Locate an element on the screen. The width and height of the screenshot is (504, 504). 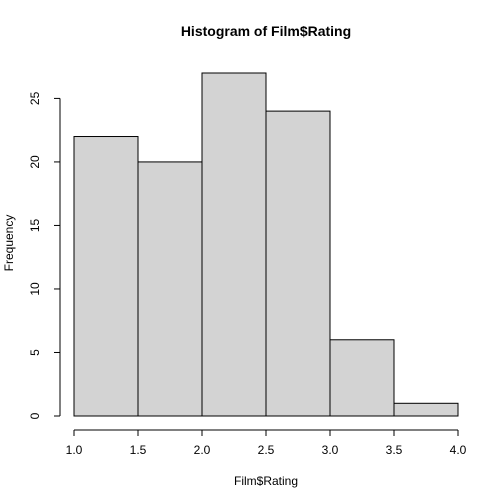
y-axis: 0 5 10 15 20 25 is located at coordinates (44, 255).